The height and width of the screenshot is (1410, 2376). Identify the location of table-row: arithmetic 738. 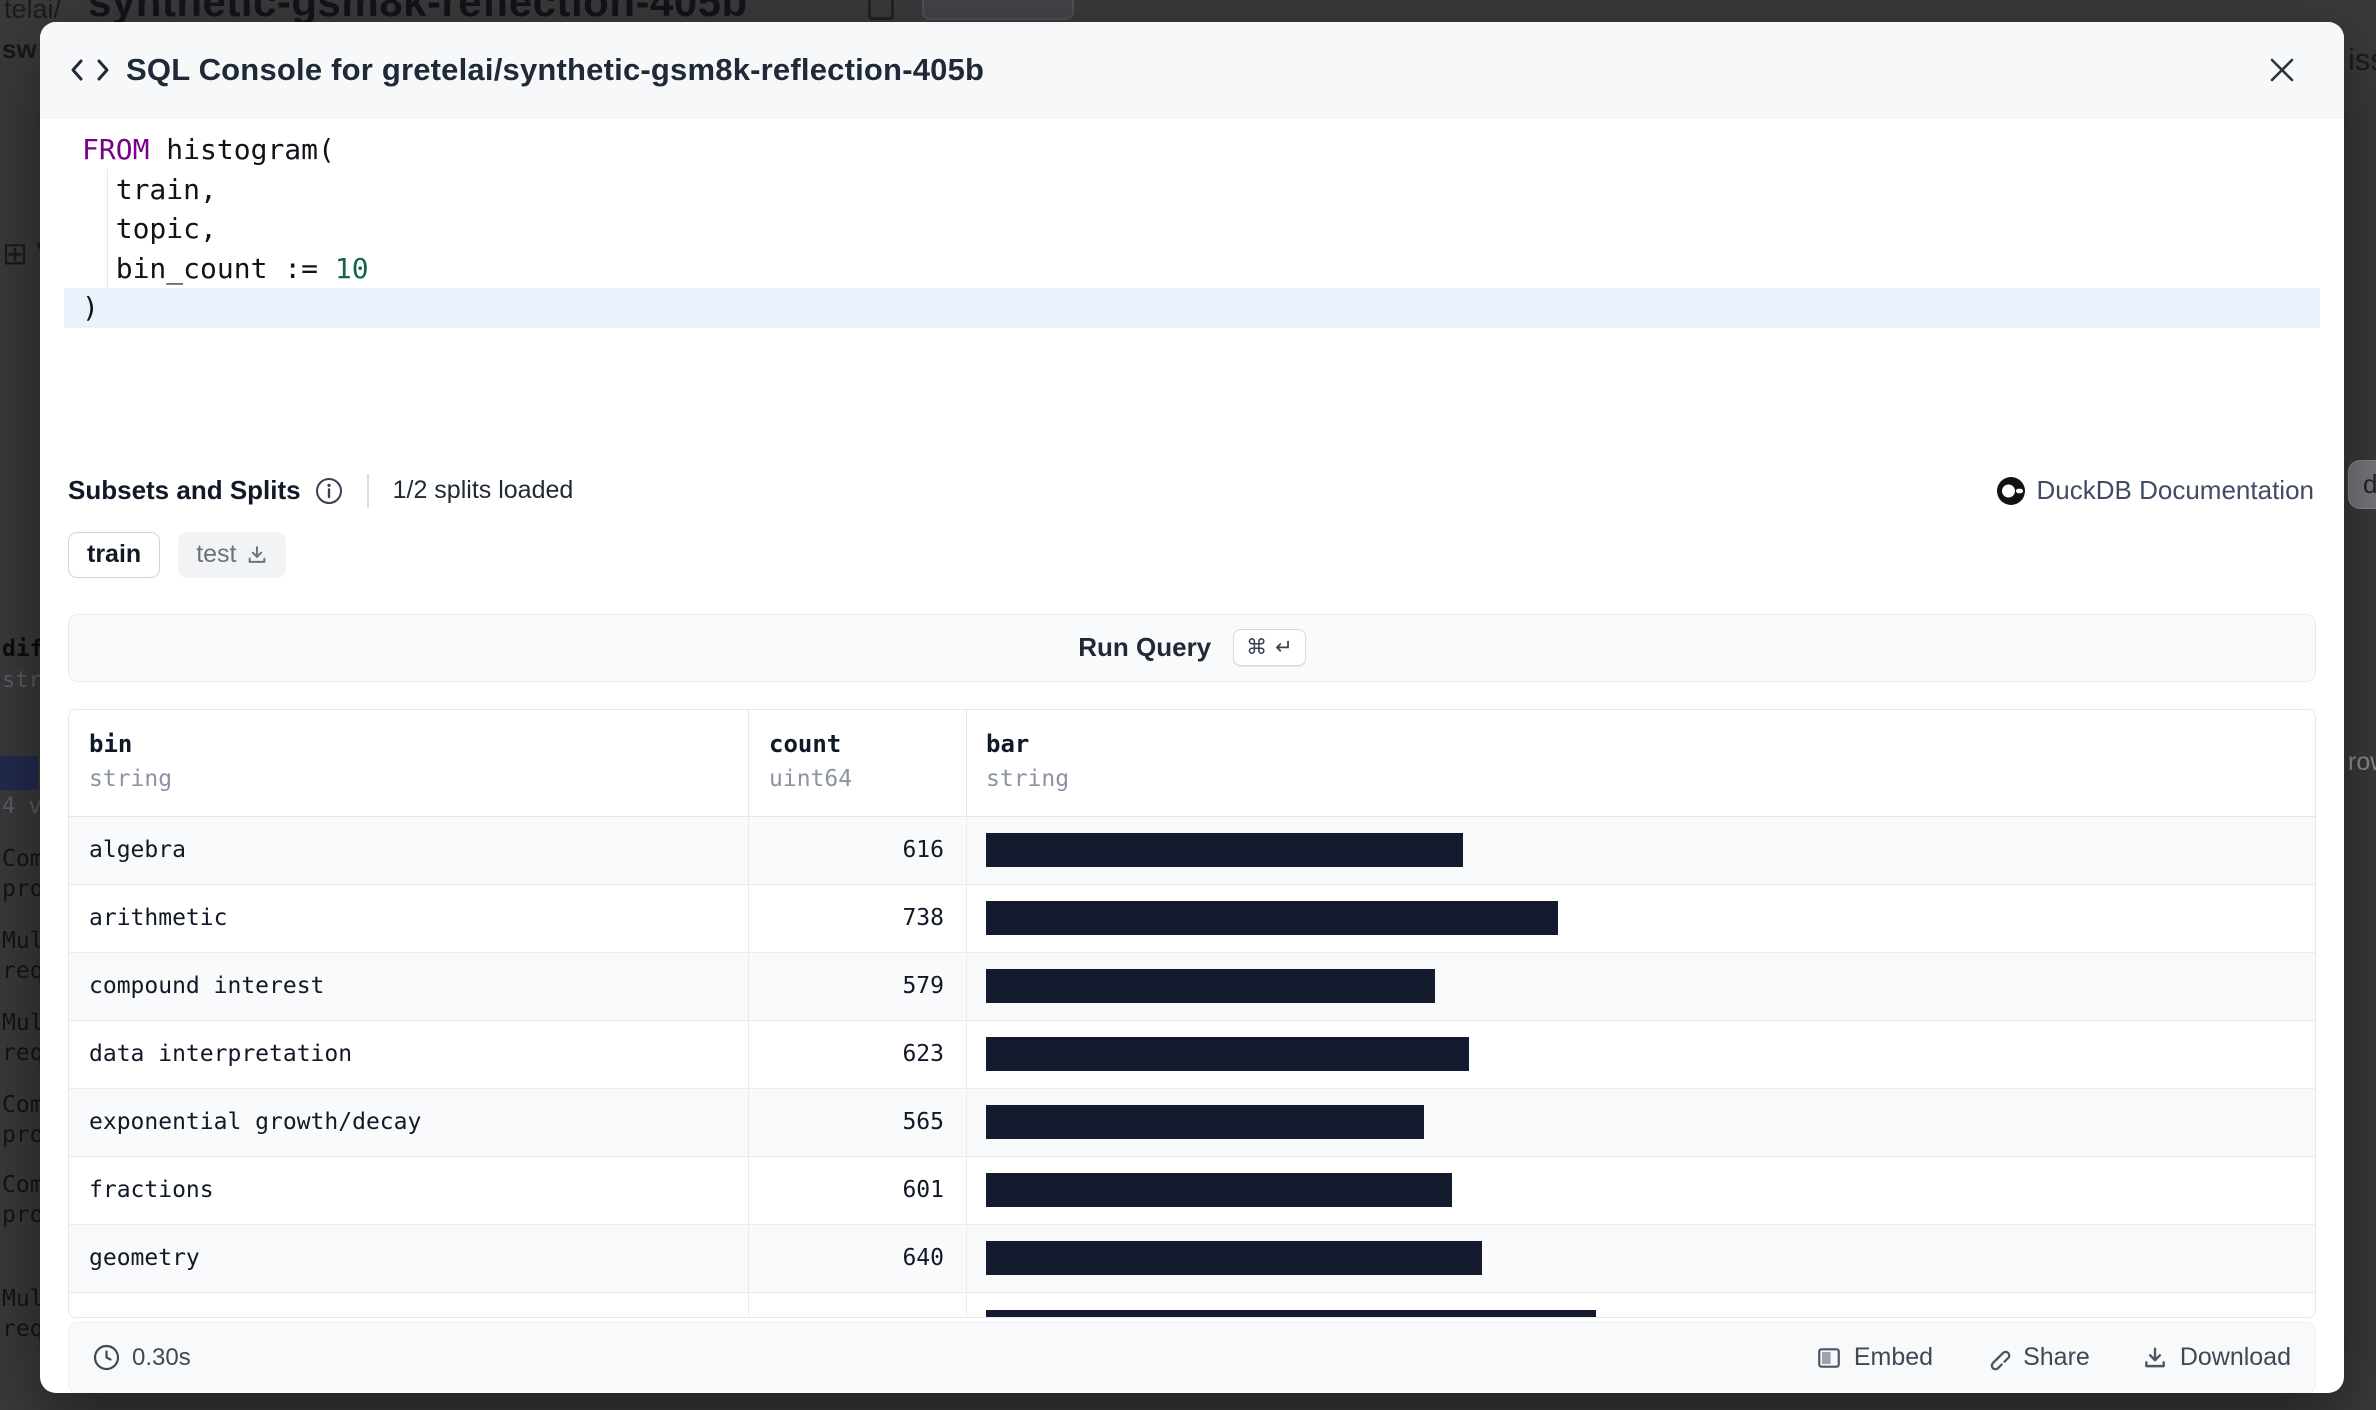
(1192, 918).